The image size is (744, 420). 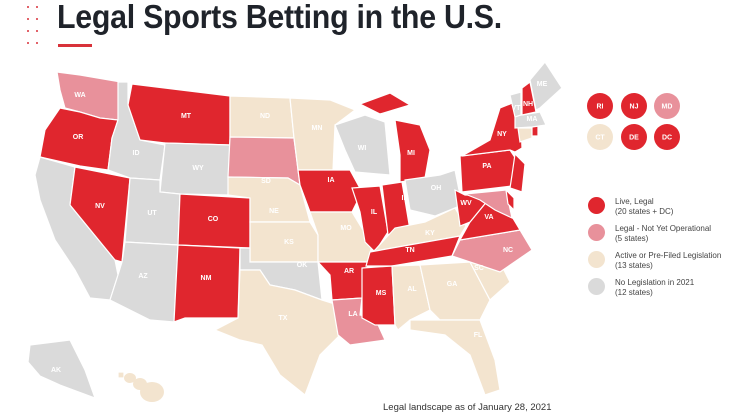 What do you see at coordinates (323, 134) in the screenshot?
I see `state-mn` at bounding box center [323, 134].